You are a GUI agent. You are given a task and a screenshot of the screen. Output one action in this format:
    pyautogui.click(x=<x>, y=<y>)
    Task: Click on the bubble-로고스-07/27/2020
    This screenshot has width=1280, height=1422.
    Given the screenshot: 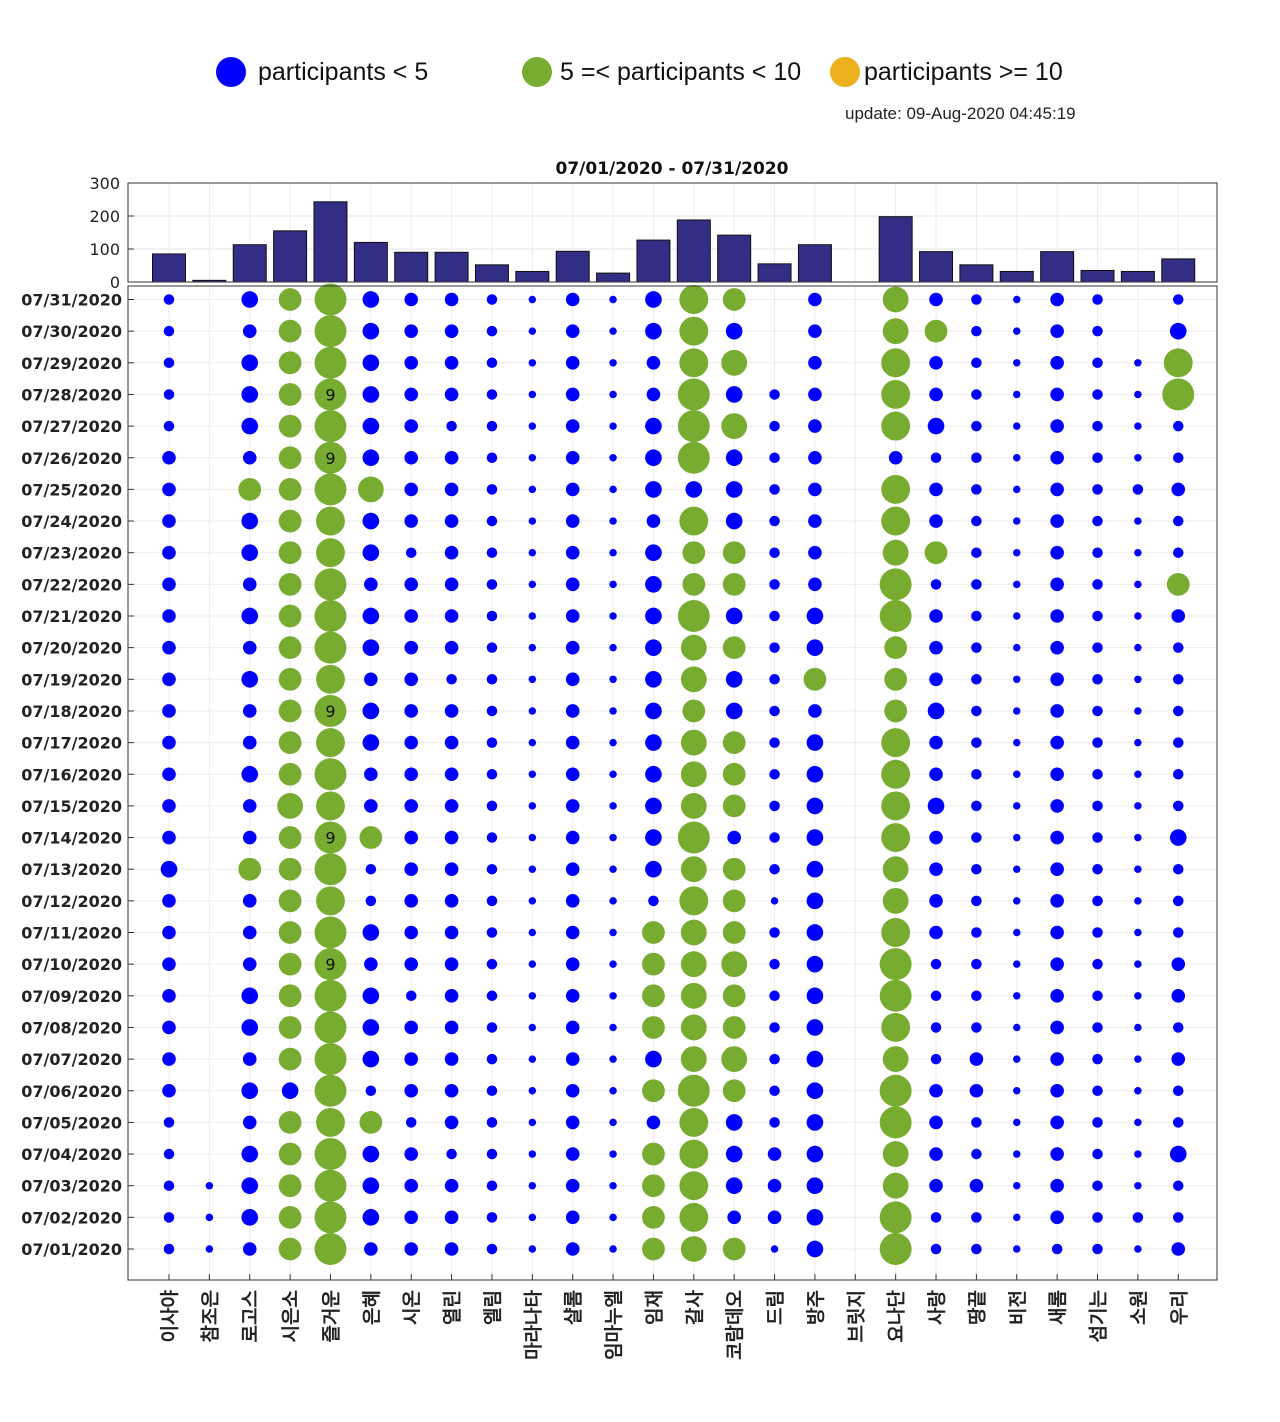 What is the action you would take?
    pyautogui.click(x=250, y=426)
    